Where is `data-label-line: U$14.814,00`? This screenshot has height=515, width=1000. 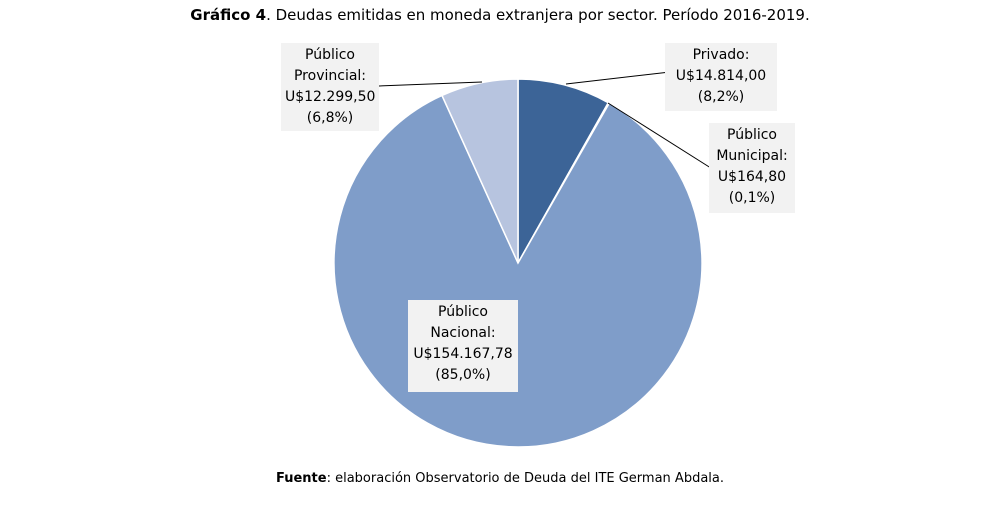 data-label-line: U$14.814,00 is located at coordinates (721, 76).